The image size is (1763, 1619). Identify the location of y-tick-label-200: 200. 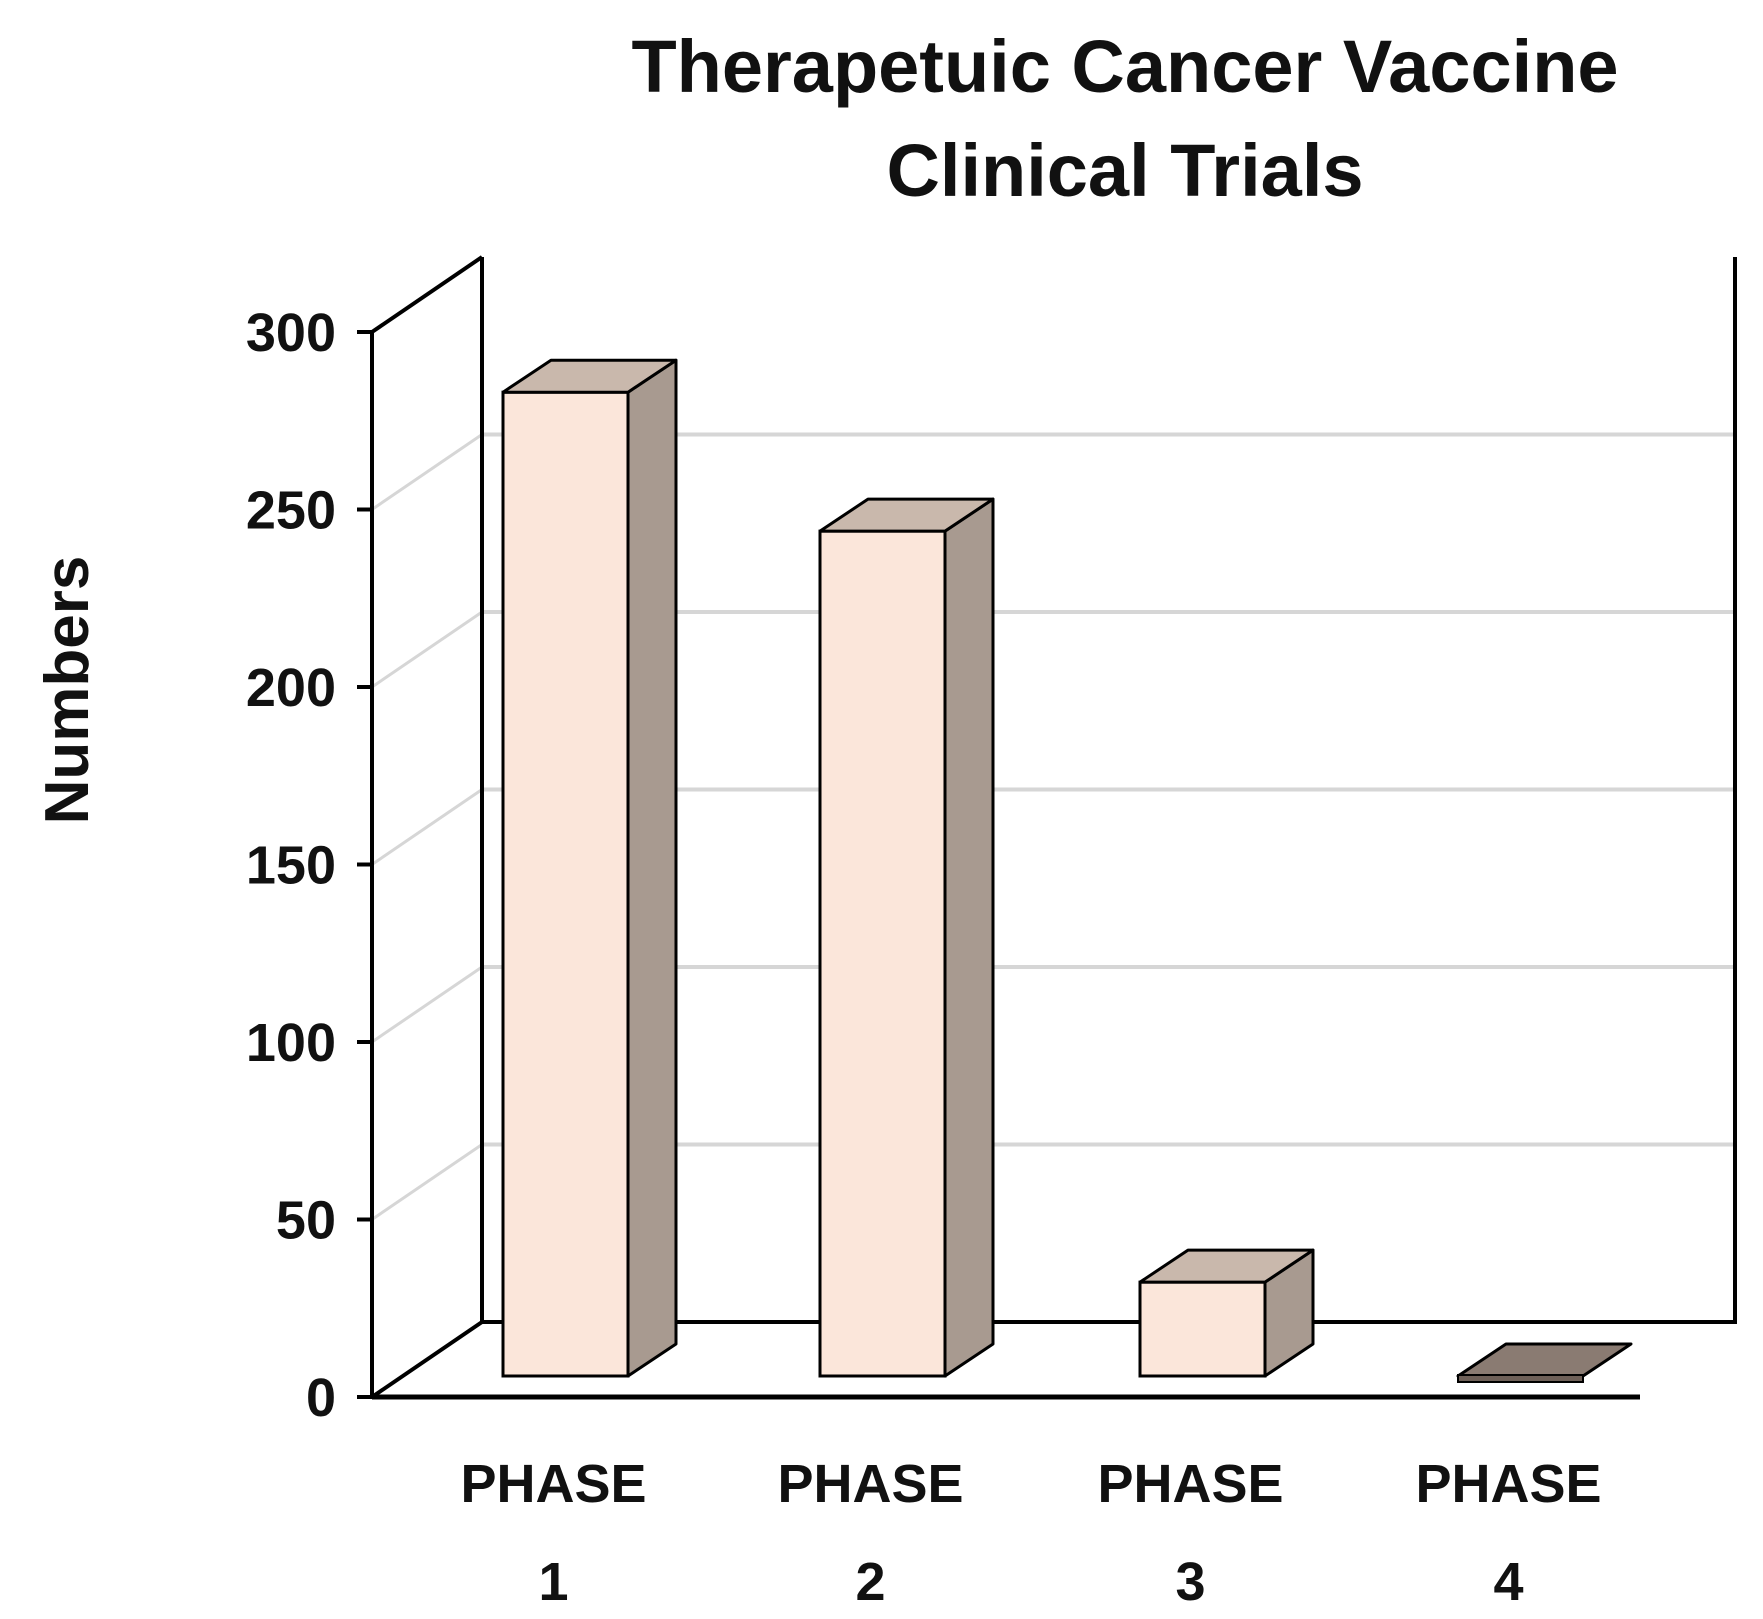
(291, 688).